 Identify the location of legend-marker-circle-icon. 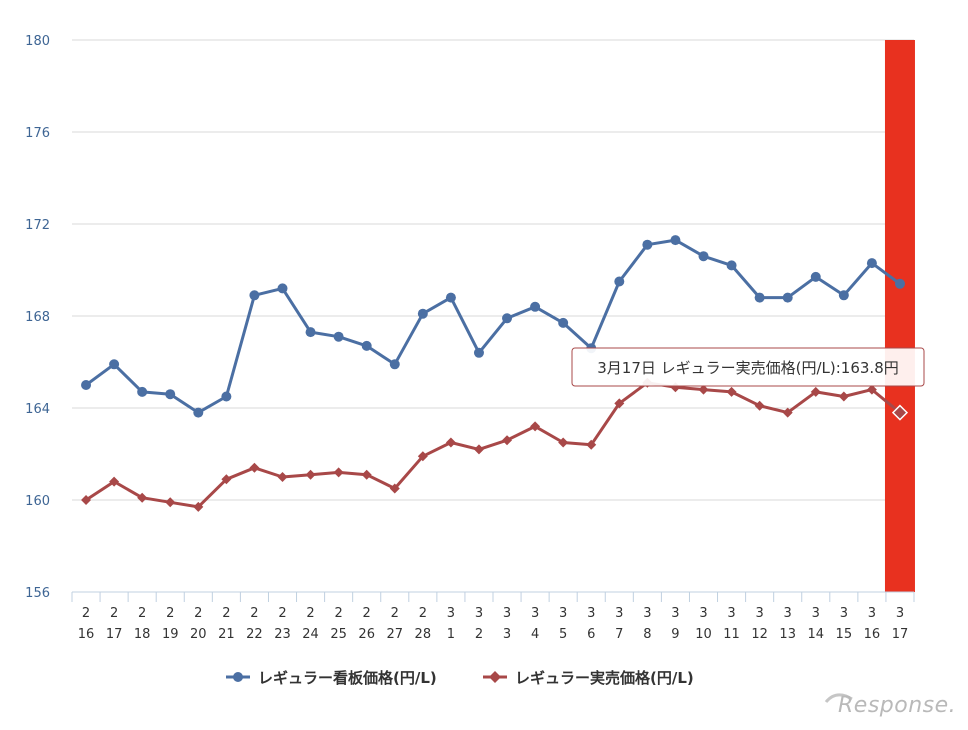
(238, 677).